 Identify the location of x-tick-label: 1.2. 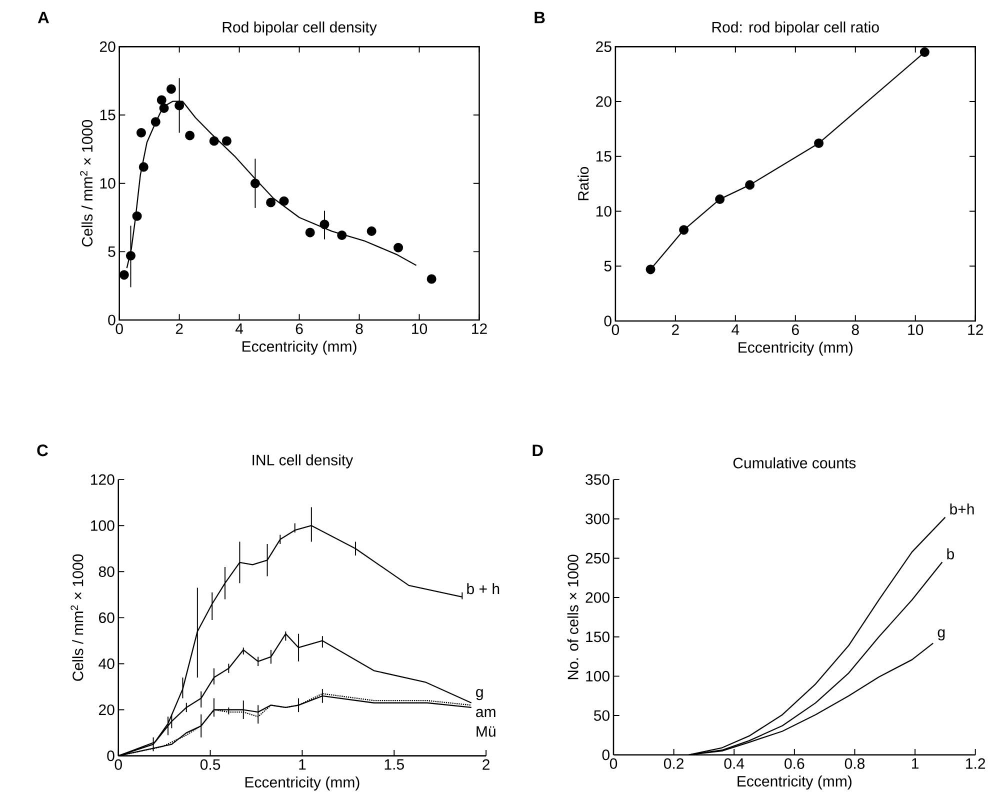
(976, 763).